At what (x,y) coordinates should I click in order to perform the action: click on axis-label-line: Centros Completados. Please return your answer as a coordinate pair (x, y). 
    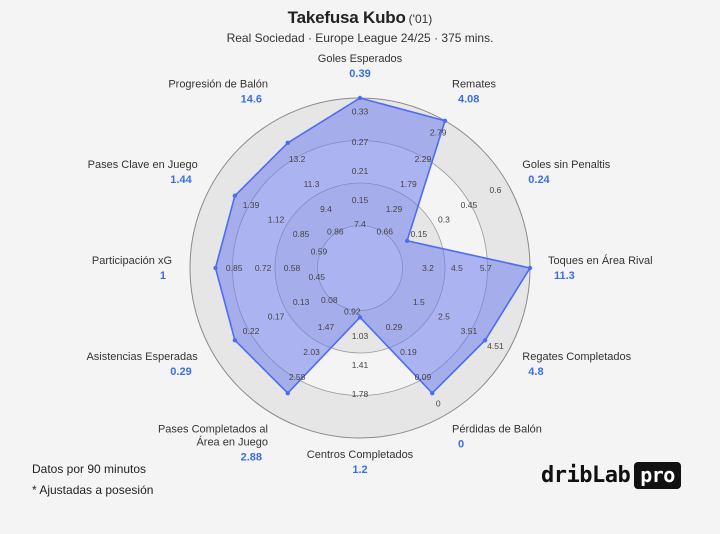
    Looking at the image, I should click on (360, 455).